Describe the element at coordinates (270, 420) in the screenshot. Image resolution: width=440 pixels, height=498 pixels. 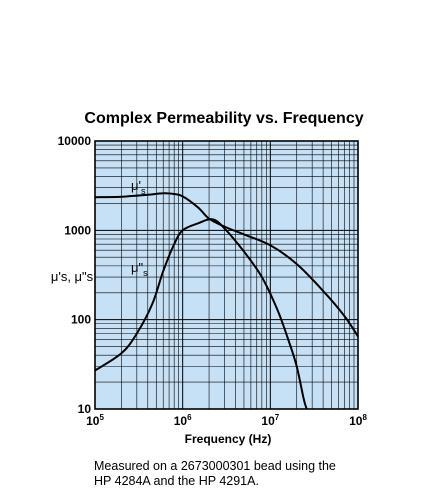
I see `x-tick-label: 10⁷` at that location.